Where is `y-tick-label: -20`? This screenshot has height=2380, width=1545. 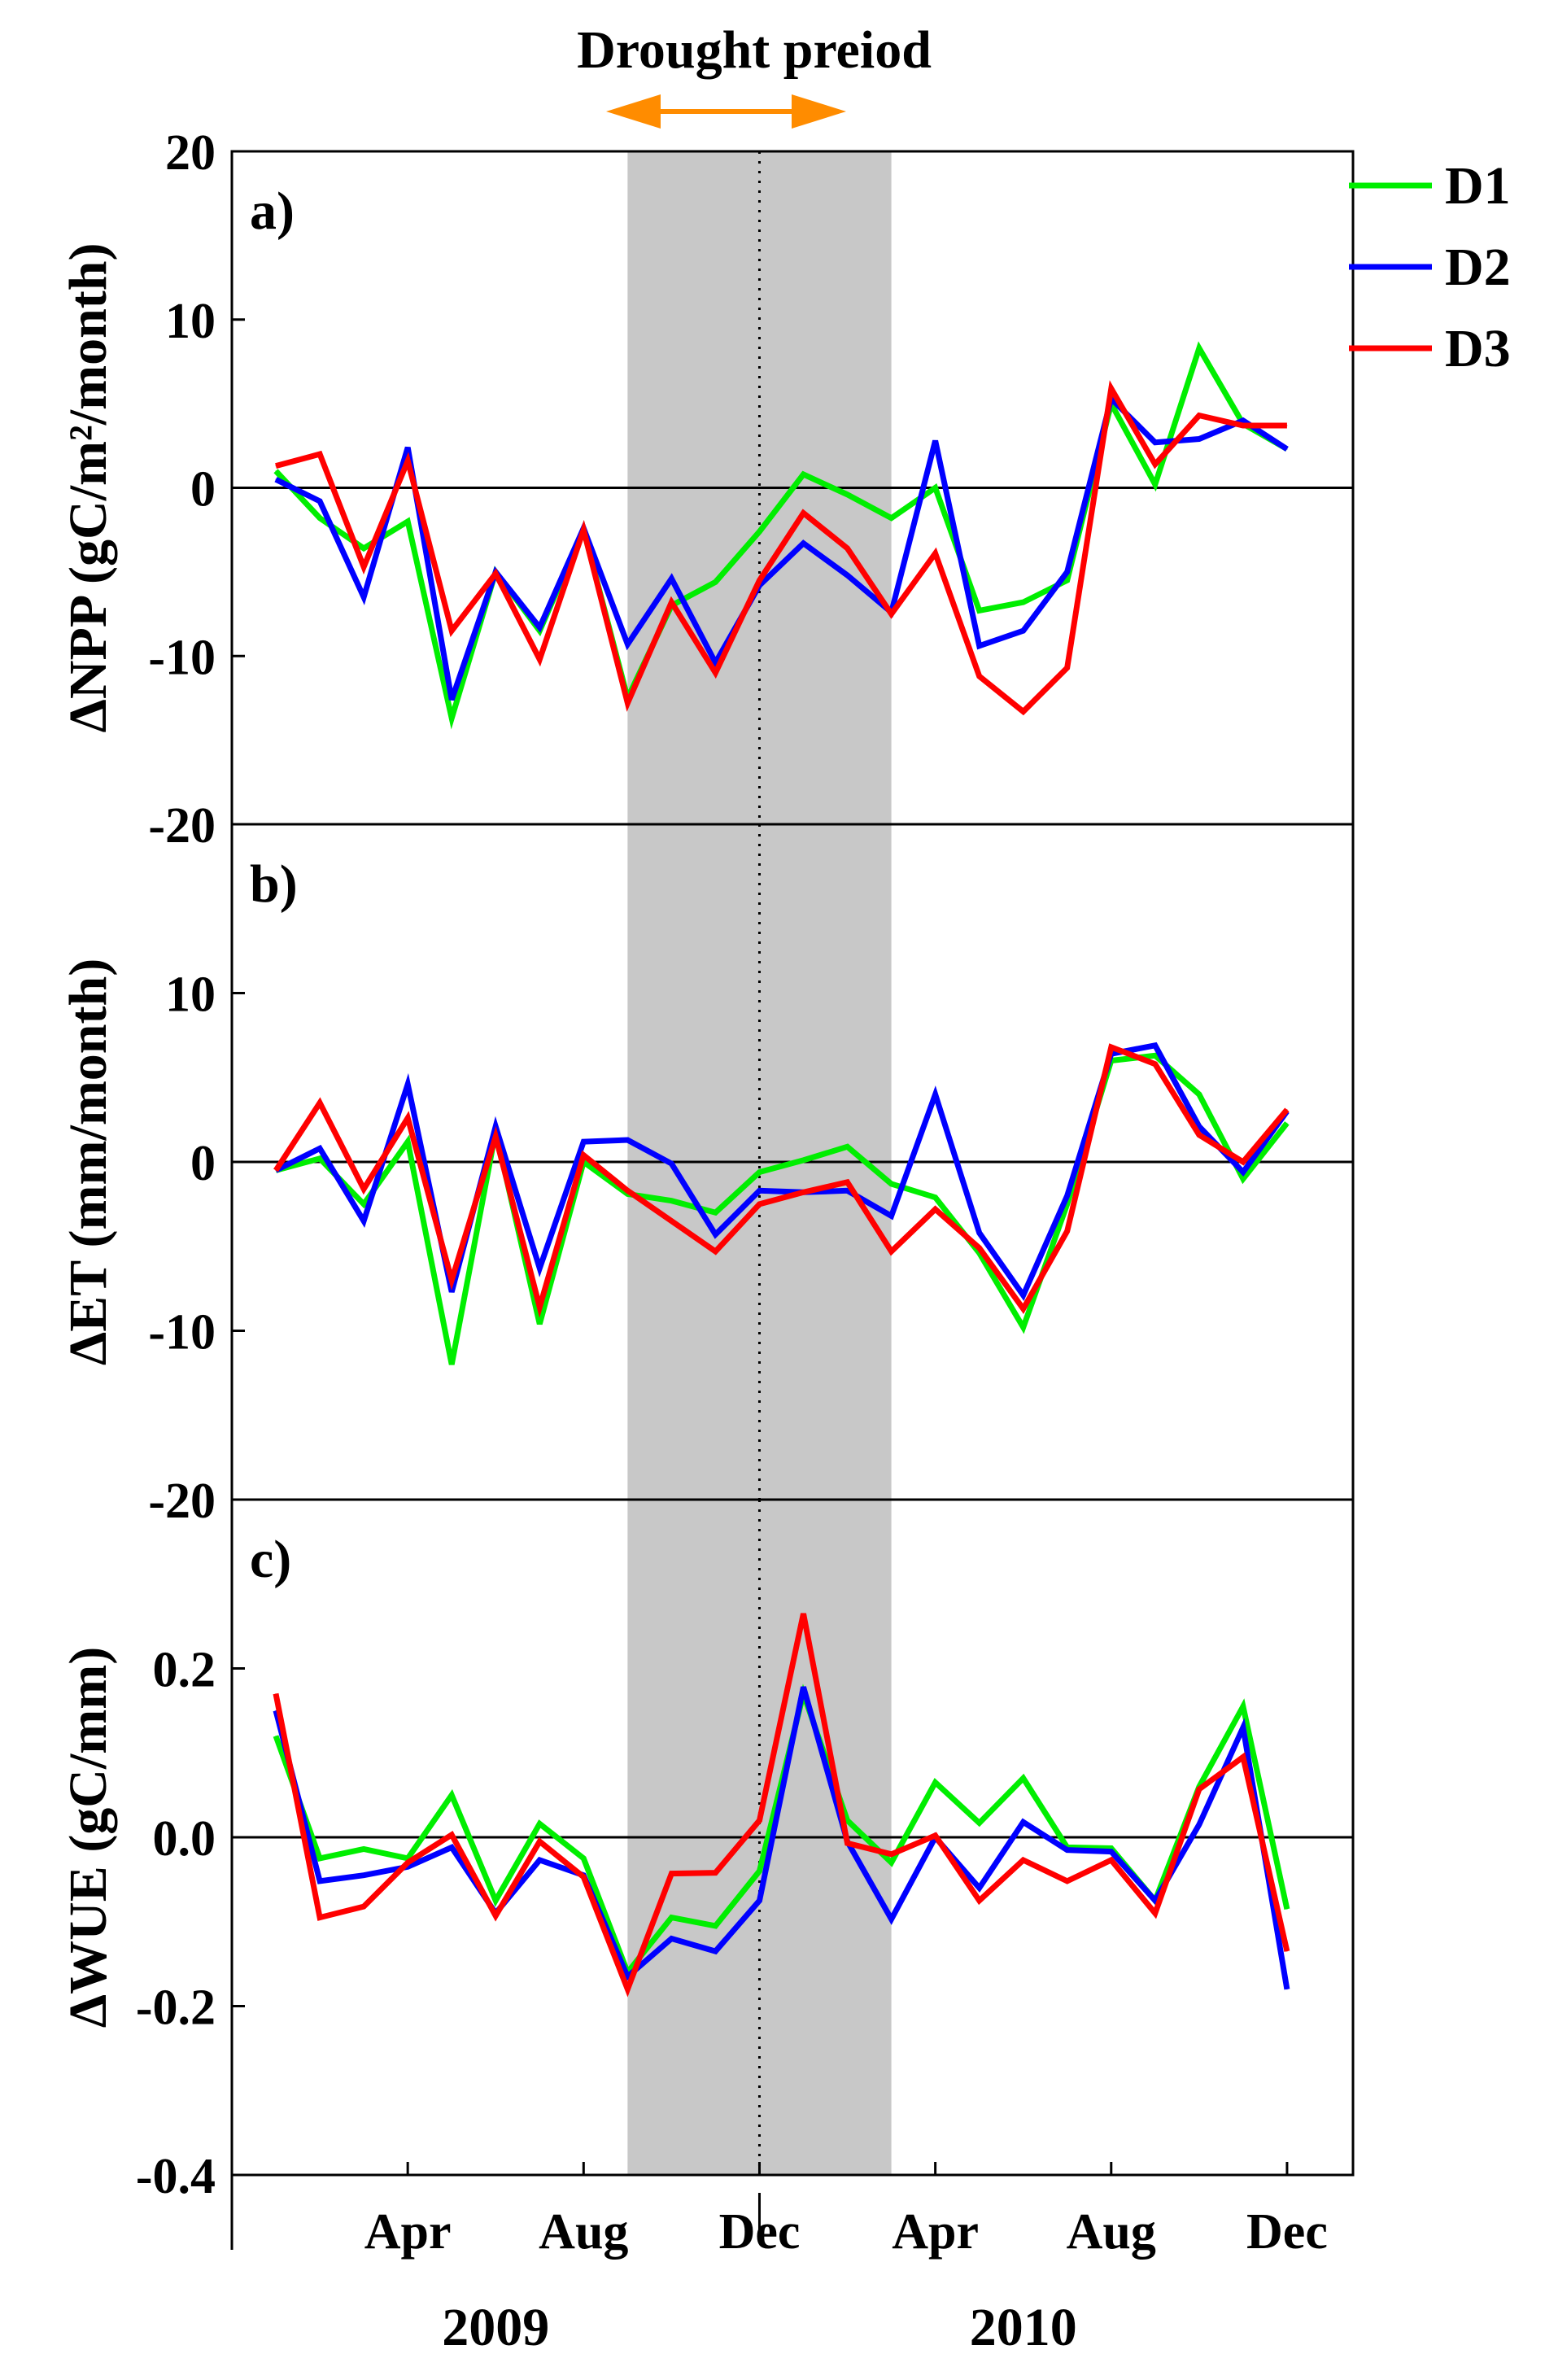 y-tick-label: -20 is located at coordinates (182, 826).